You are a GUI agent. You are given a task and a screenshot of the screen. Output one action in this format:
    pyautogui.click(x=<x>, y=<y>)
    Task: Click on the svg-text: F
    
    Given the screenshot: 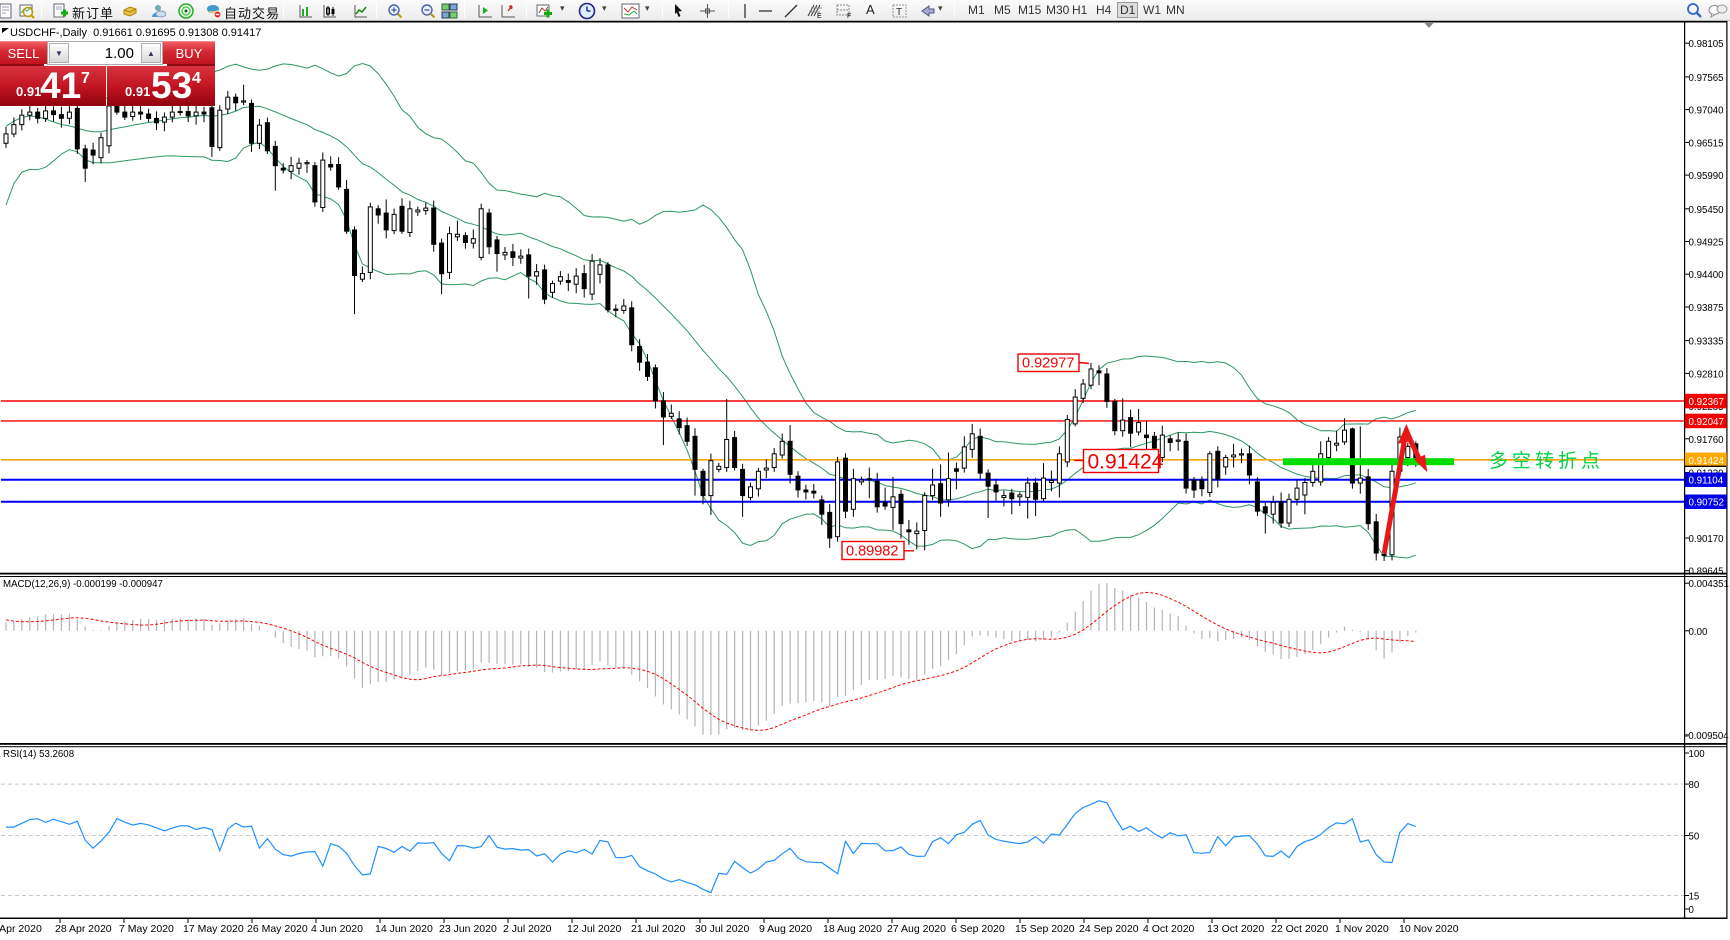 What is the action you would take?
    pyautogui.click(x=849, y=16)
    